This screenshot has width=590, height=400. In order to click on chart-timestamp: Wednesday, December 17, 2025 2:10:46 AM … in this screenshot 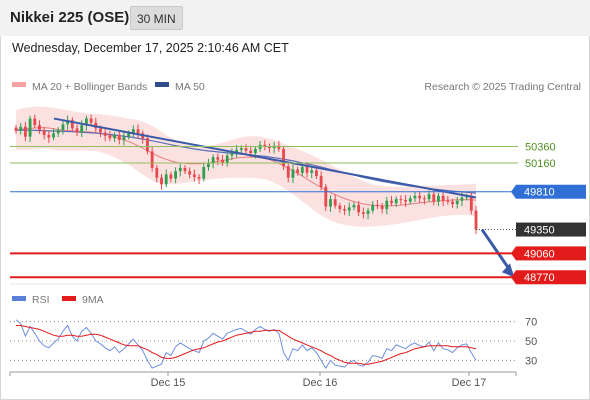, I will do `click(150, 48)`.